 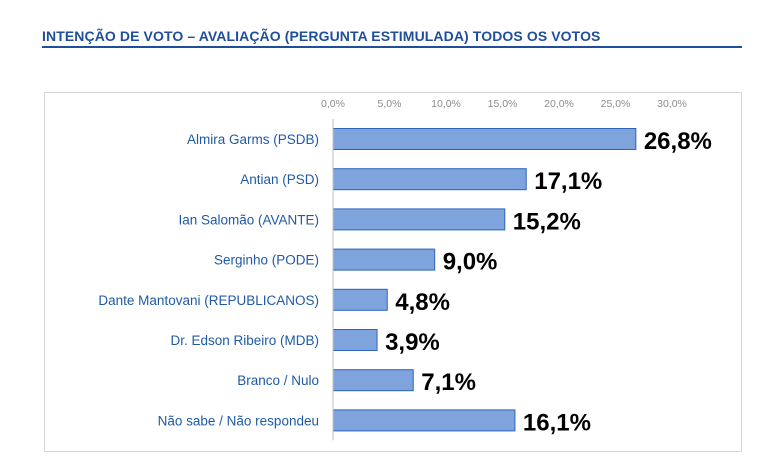 I want to click on category-label: Branco / Nulo, so click(x=278, y=380).